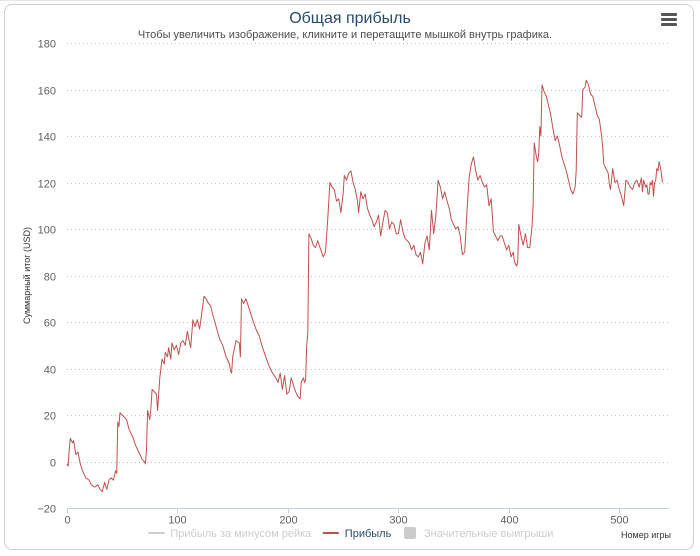  Describe the element at coordinates (646, 535) in the screenshot. I see `x-axis-title: Номер игры` at that location.